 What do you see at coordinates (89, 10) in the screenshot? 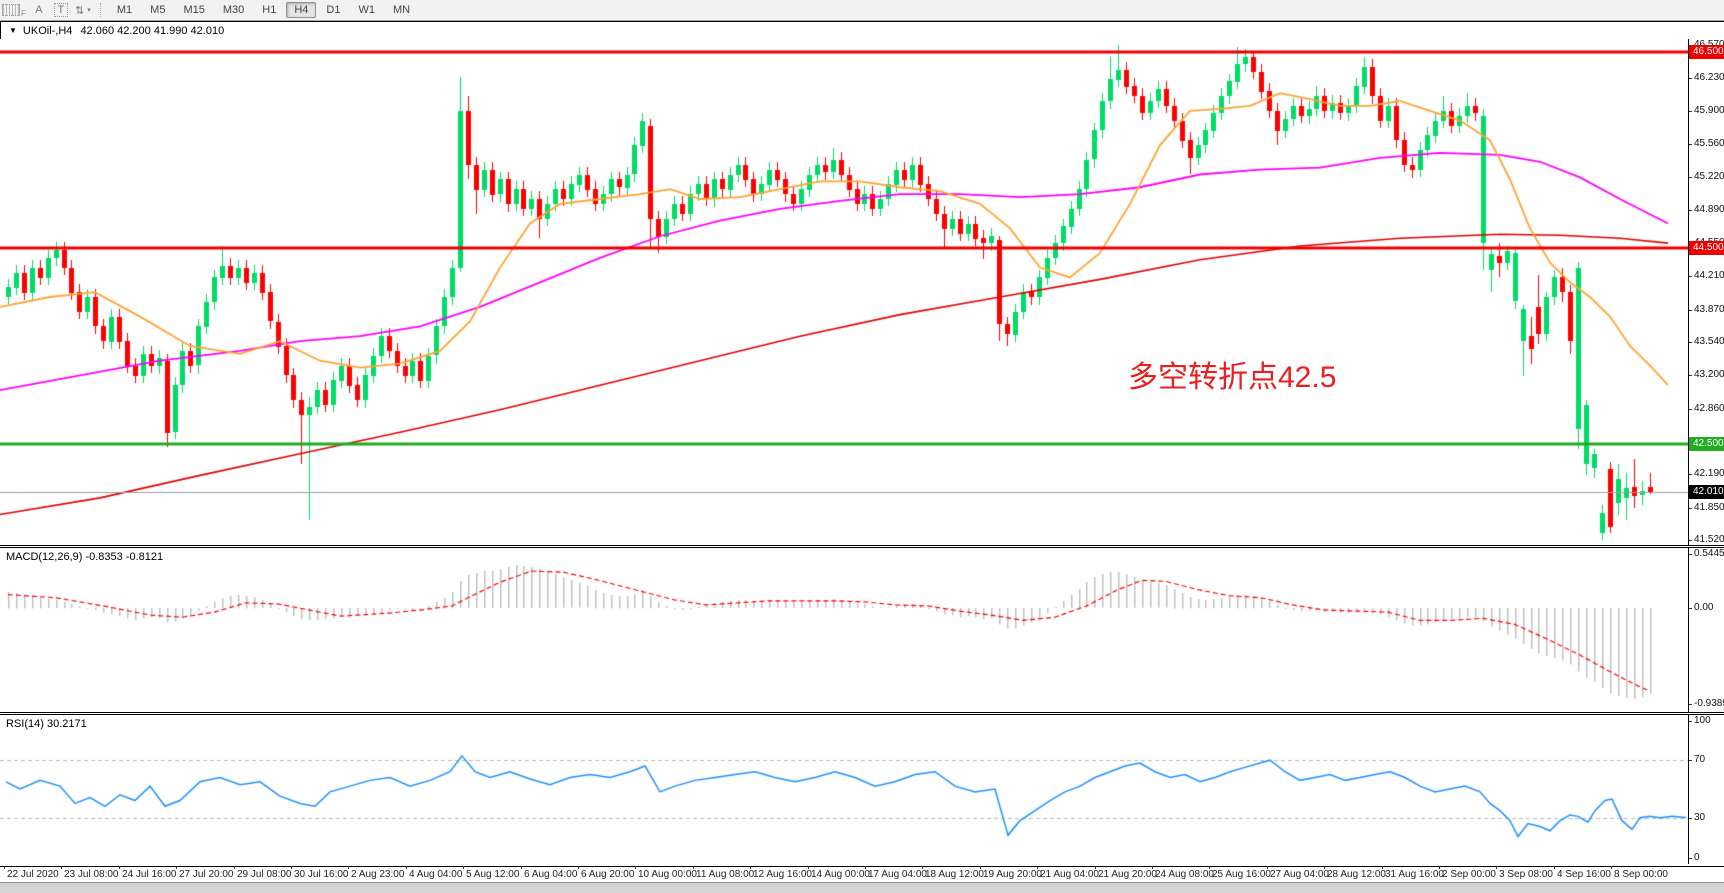
I see `chevron-down-icon: ▾` at bounding box center [89, 10].